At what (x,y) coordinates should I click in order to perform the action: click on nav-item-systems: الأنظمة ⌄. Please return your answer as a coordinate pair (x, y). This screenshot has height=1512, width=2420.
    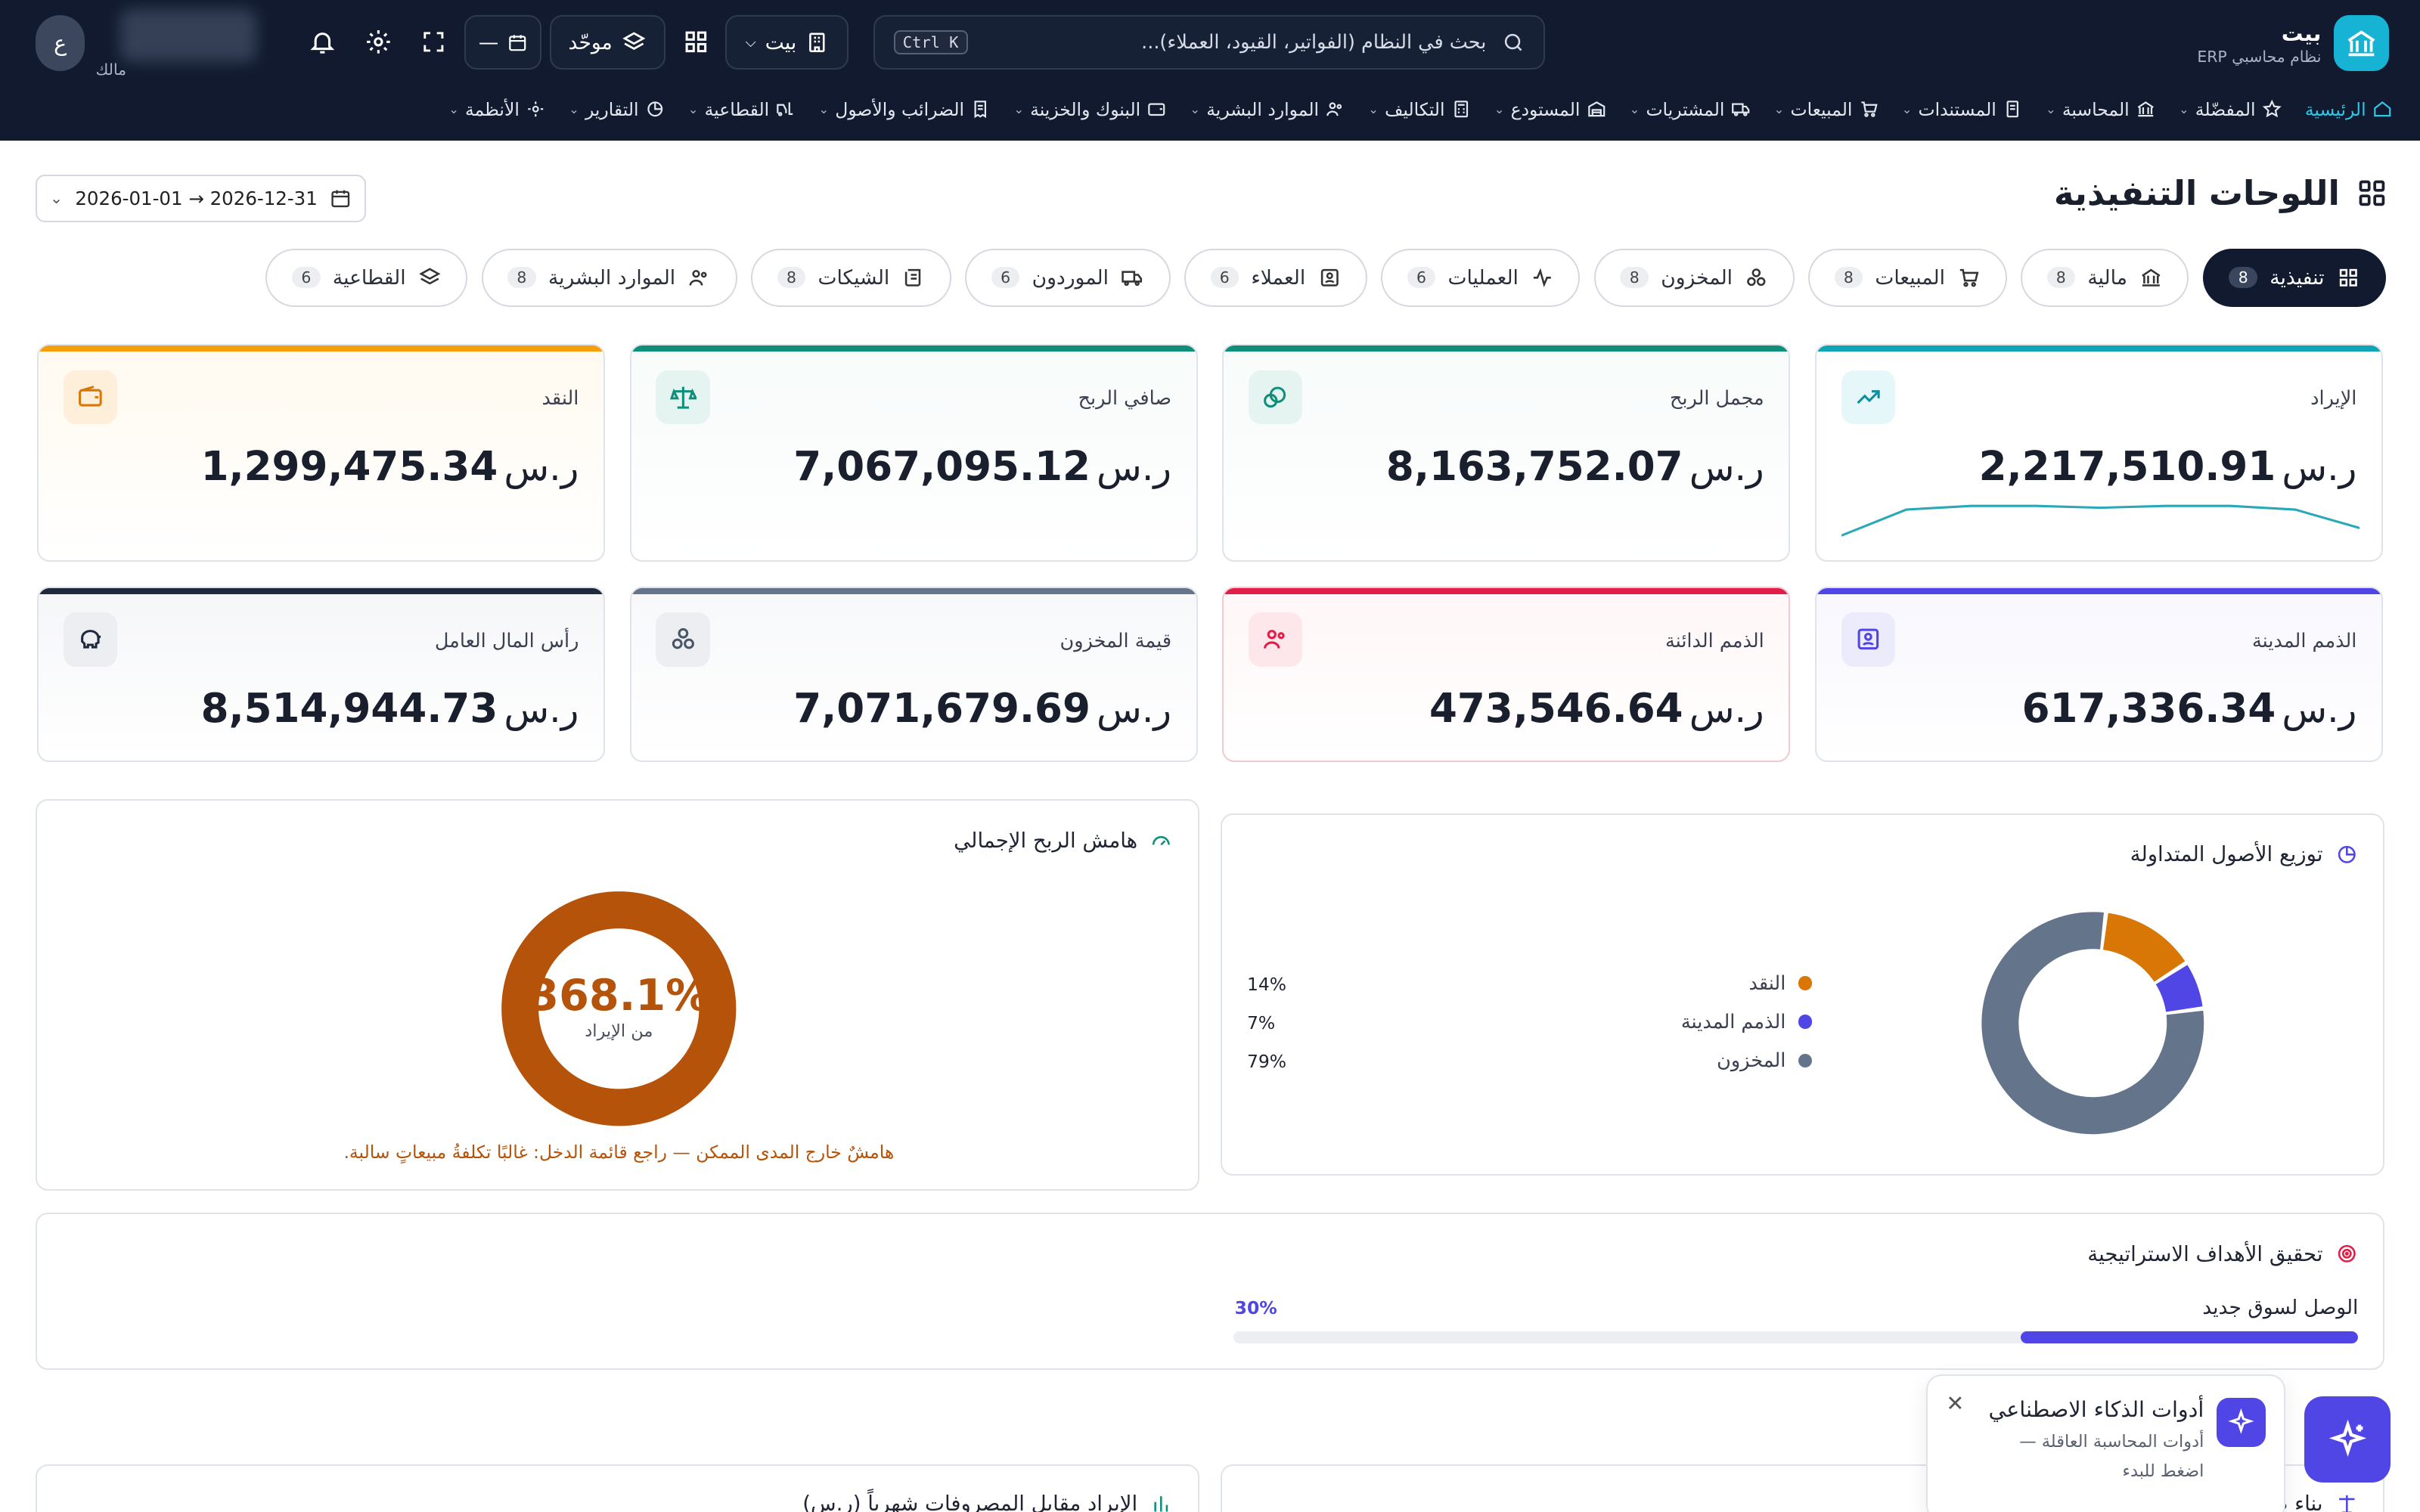
    Looking at the image, I should click on (496, 109).